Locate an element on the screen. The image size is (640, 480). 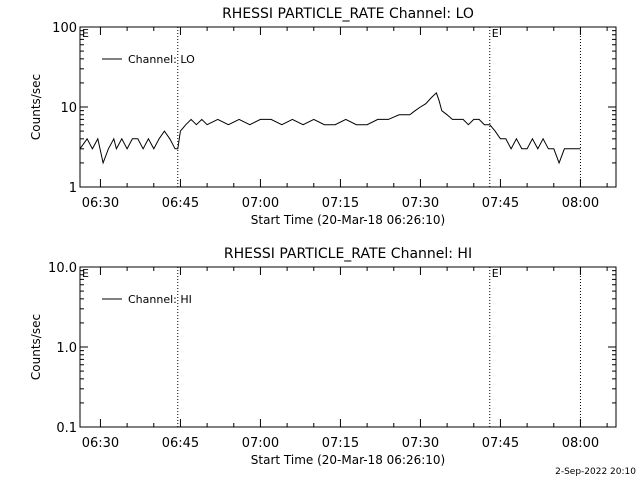
y-tick-label: 10.0 is located at coordinates (62, 268).